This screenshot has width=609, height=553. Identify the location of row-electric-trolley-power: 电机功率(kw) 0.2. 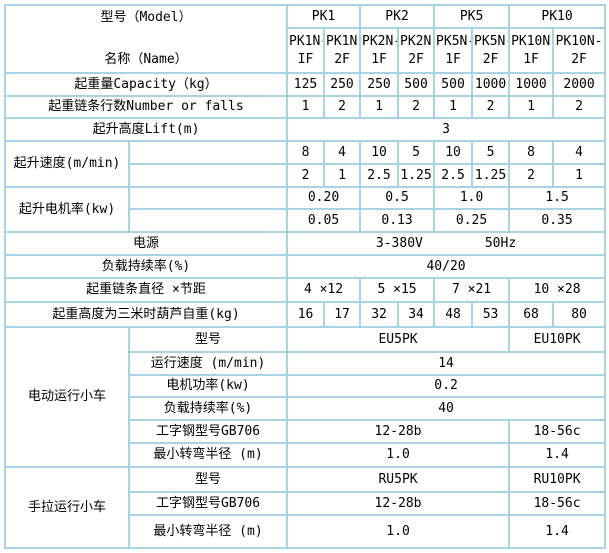
(306, 386).